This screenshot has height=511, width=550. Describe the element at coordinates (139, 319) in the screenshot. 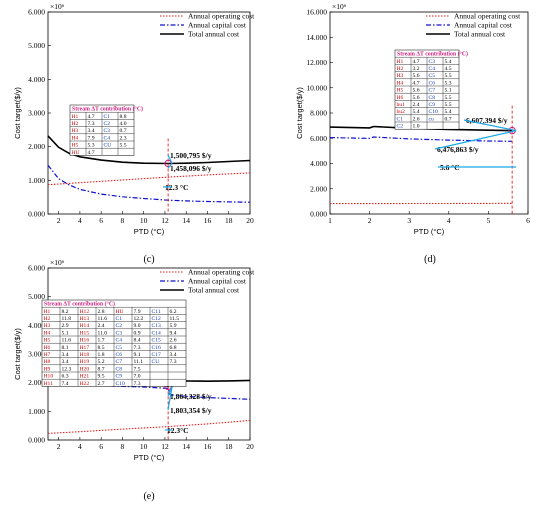

I see `table-stream-value: 12.2` at that location.